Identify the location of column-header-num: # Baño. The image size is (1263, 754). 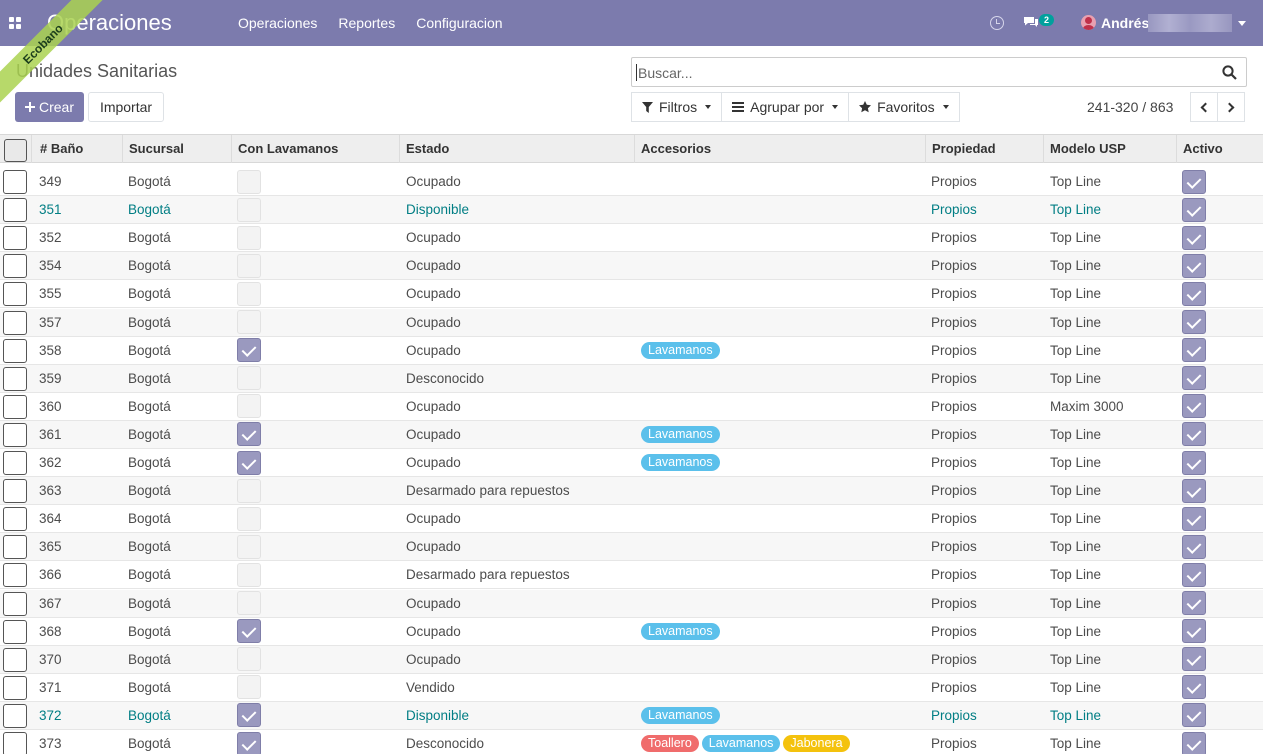
(76, 149).